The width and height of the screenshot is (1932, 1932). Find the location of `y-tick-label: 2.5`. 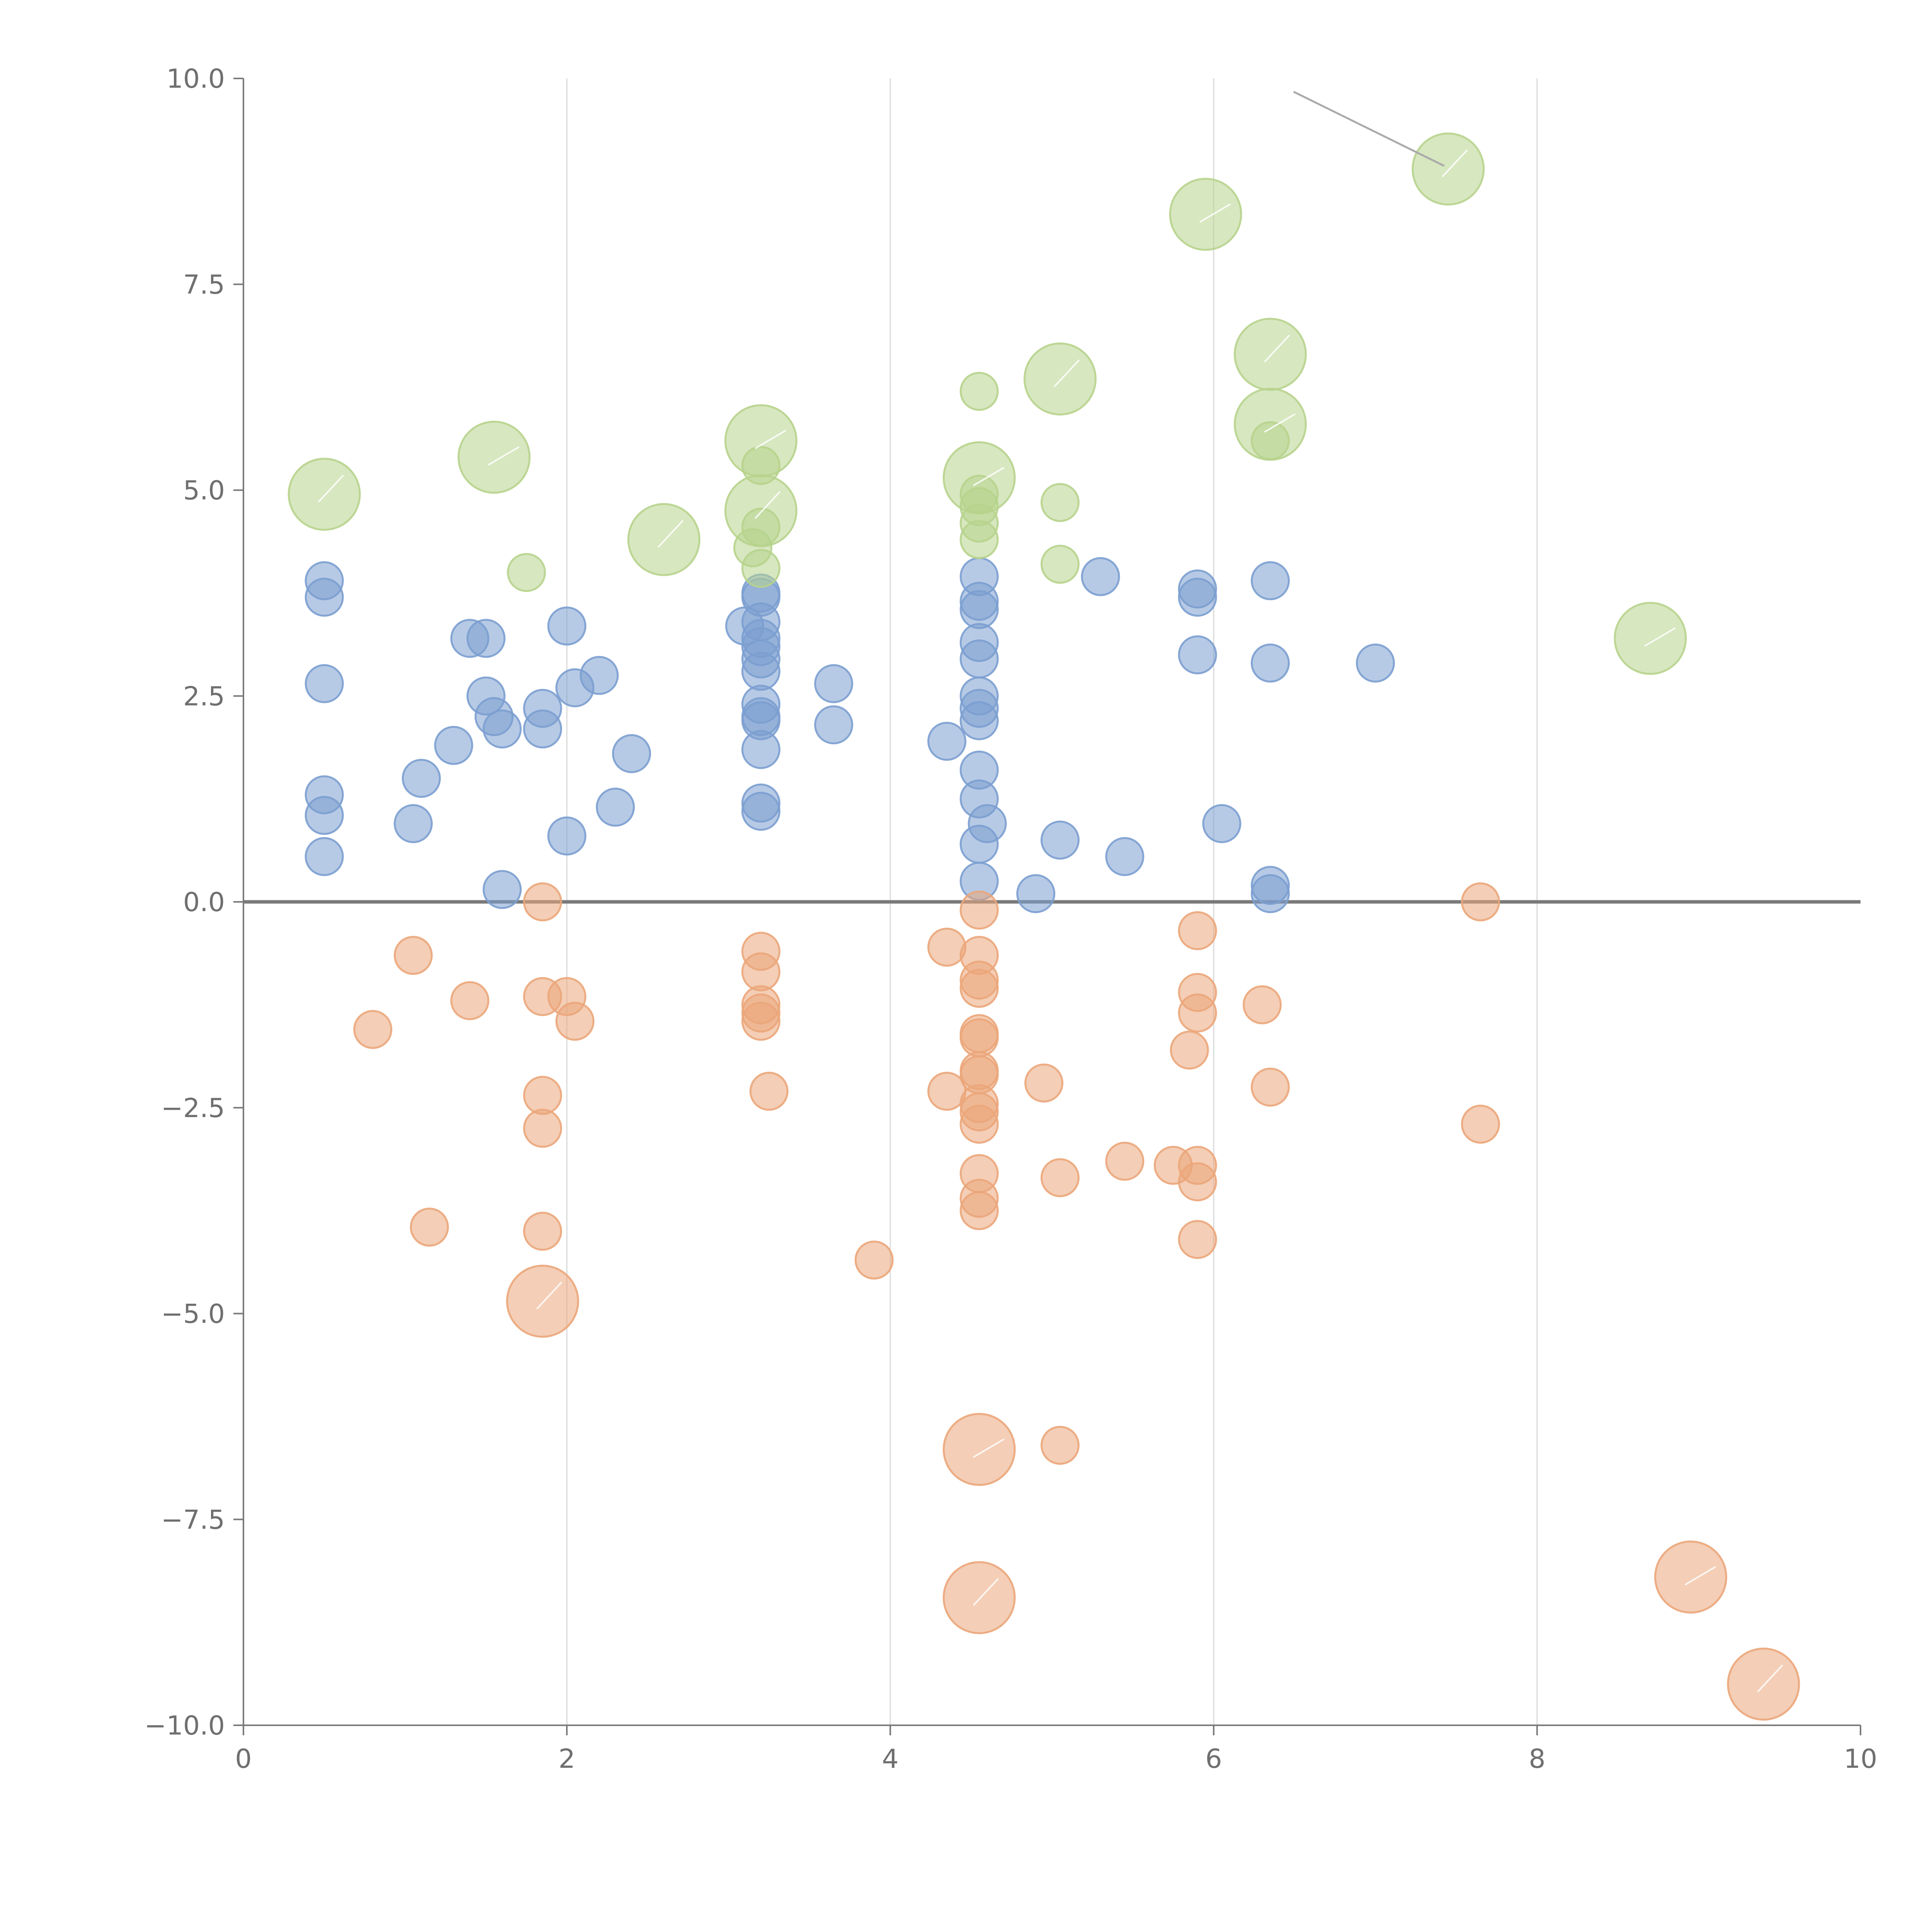

y-tick-label: 2.5 is located at coordinates (204, 696).